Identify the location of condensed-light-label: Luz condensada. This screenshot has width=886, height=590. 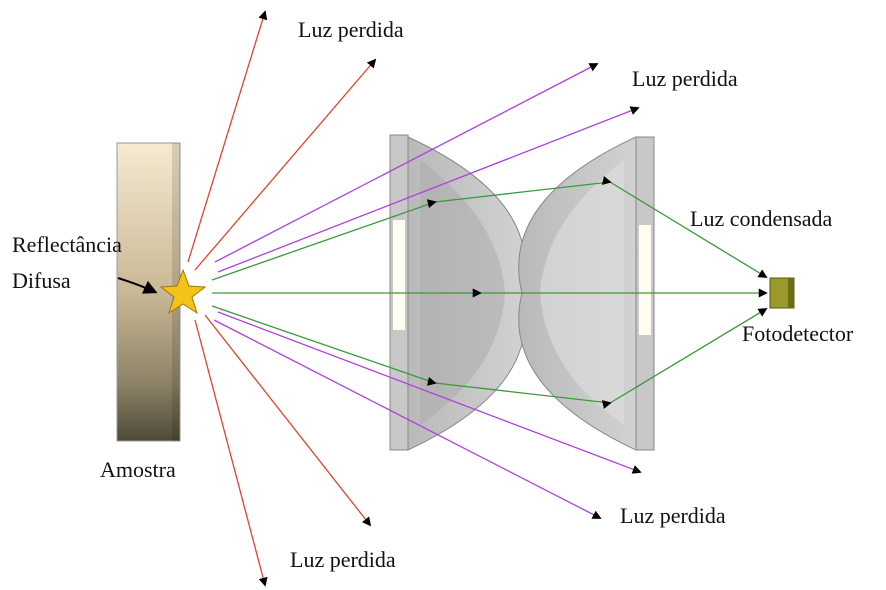
(761, 218).